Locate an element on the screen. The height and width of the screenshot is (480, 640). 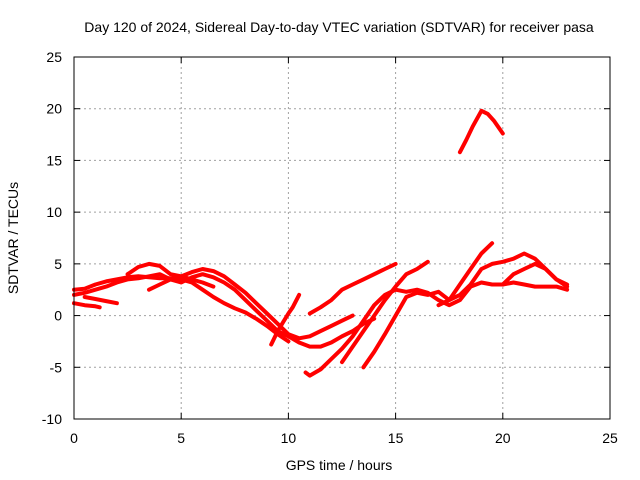
y-tick-label: 10 is located at coordinates (54, 212).